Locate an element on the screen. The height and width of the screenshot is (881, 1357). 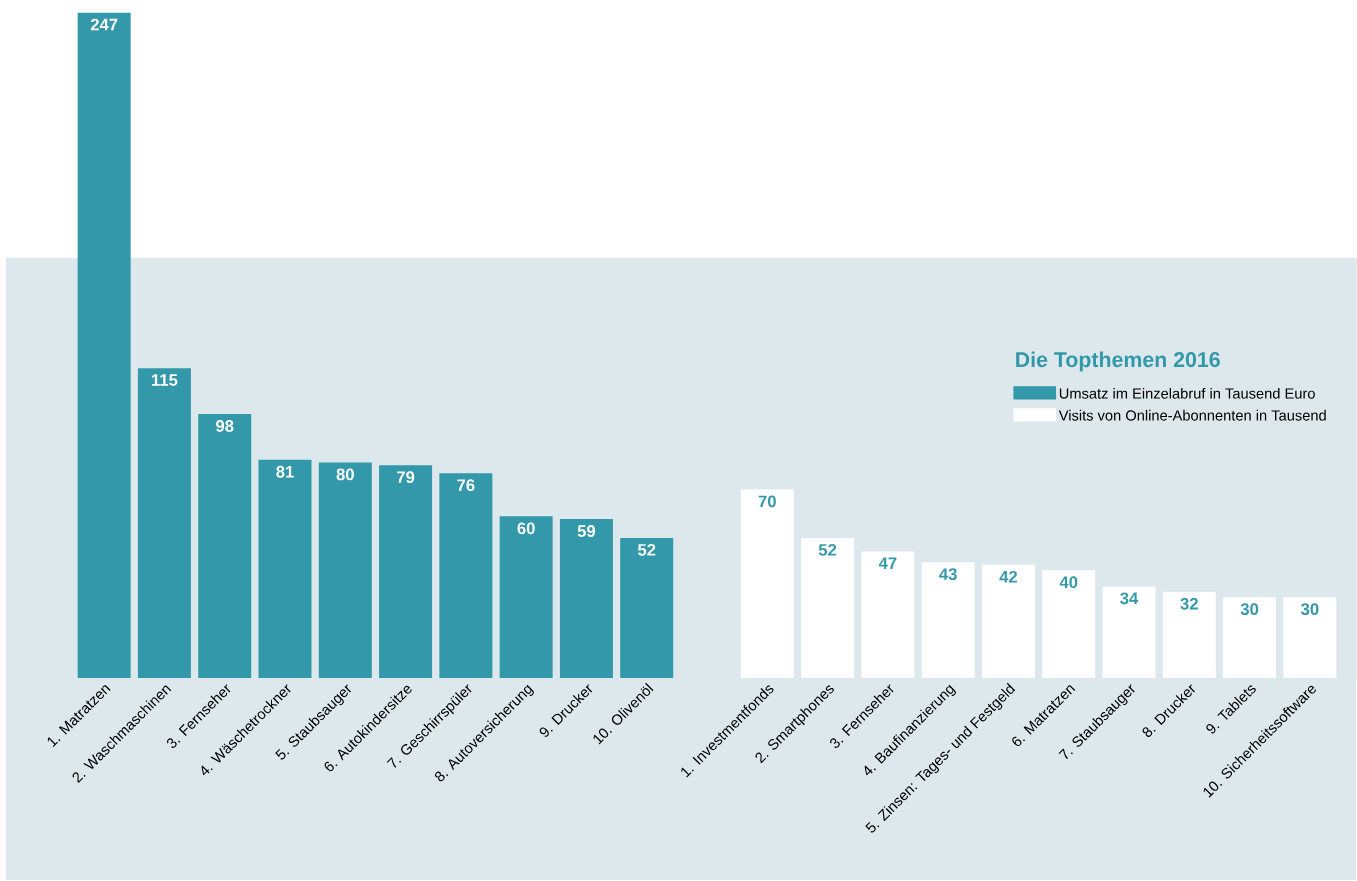
data-label: 43 is located at coordinates (948, 574).